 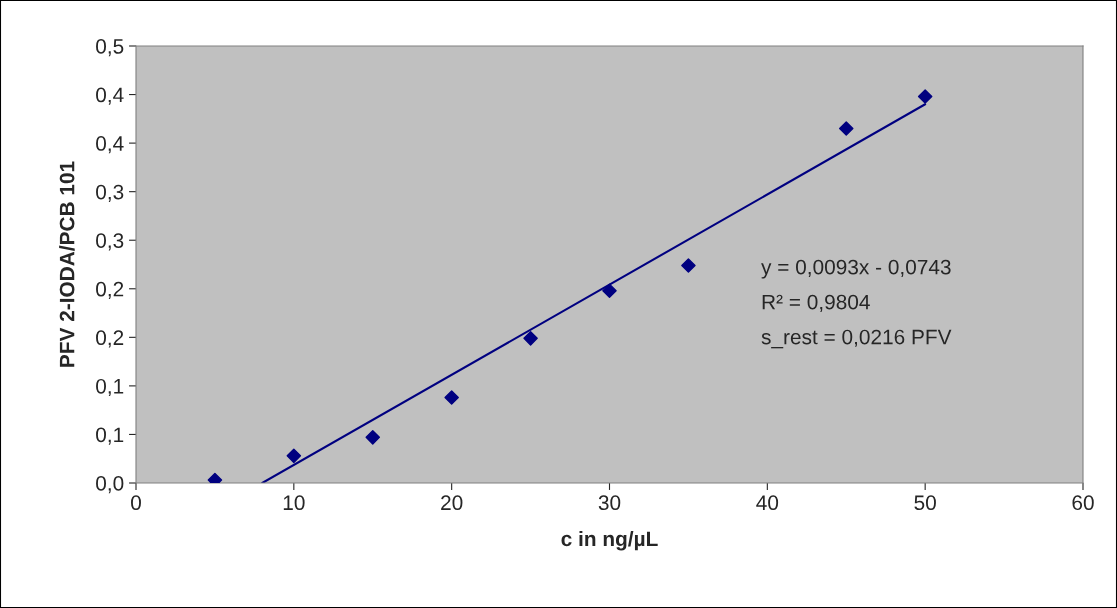 What do you see at coordinates (856, 339) in the screenshot?
I see `annotation: s_rest = 0,0216 PFV` at bounding box center [856, 339].